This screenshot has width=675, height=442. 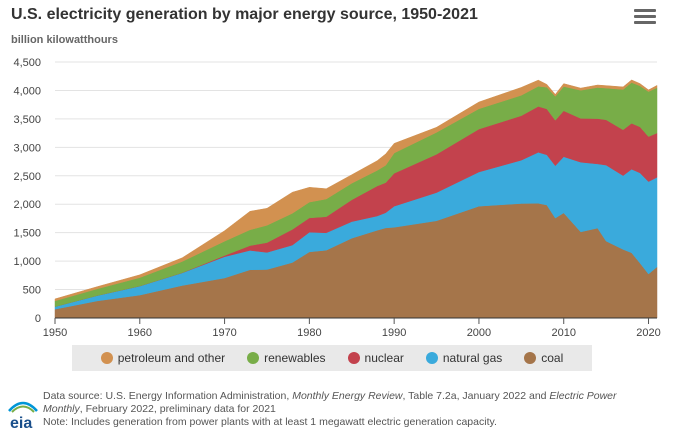 What do you see at coordinates (563, 333) in the screenshot?
I see `x-tick-label: 2010` at bounding box center [563, 333].